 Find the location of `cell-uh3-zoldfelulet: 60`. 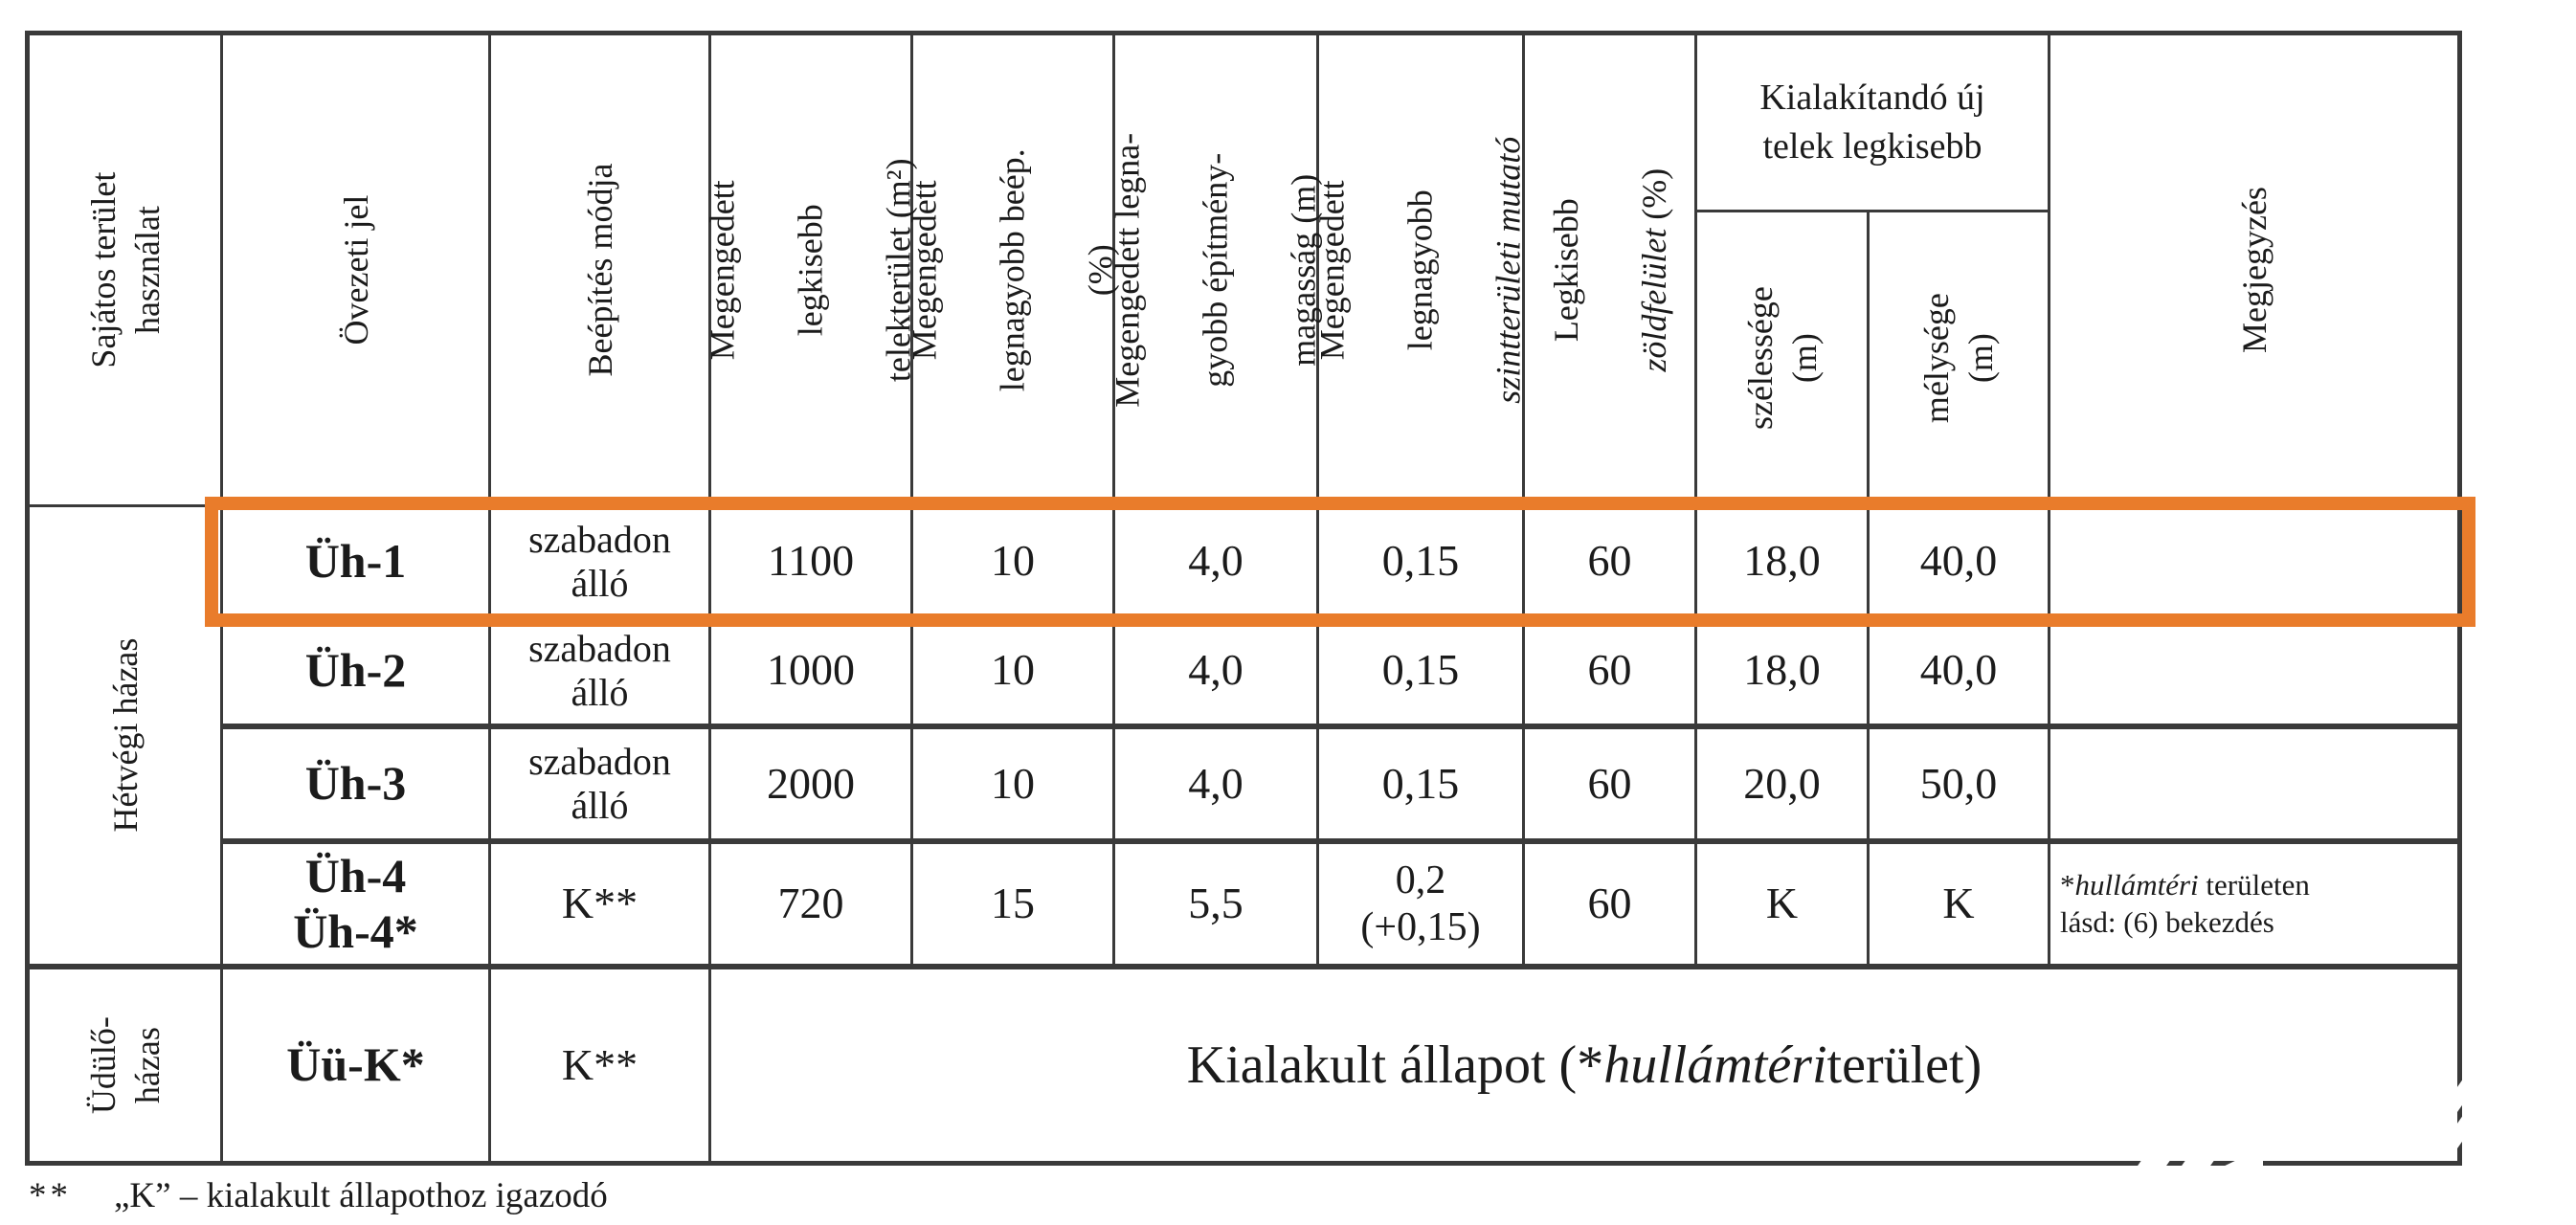

cell-uh3-zoldfelulet: 60 is located at coordinates (1611, 786).